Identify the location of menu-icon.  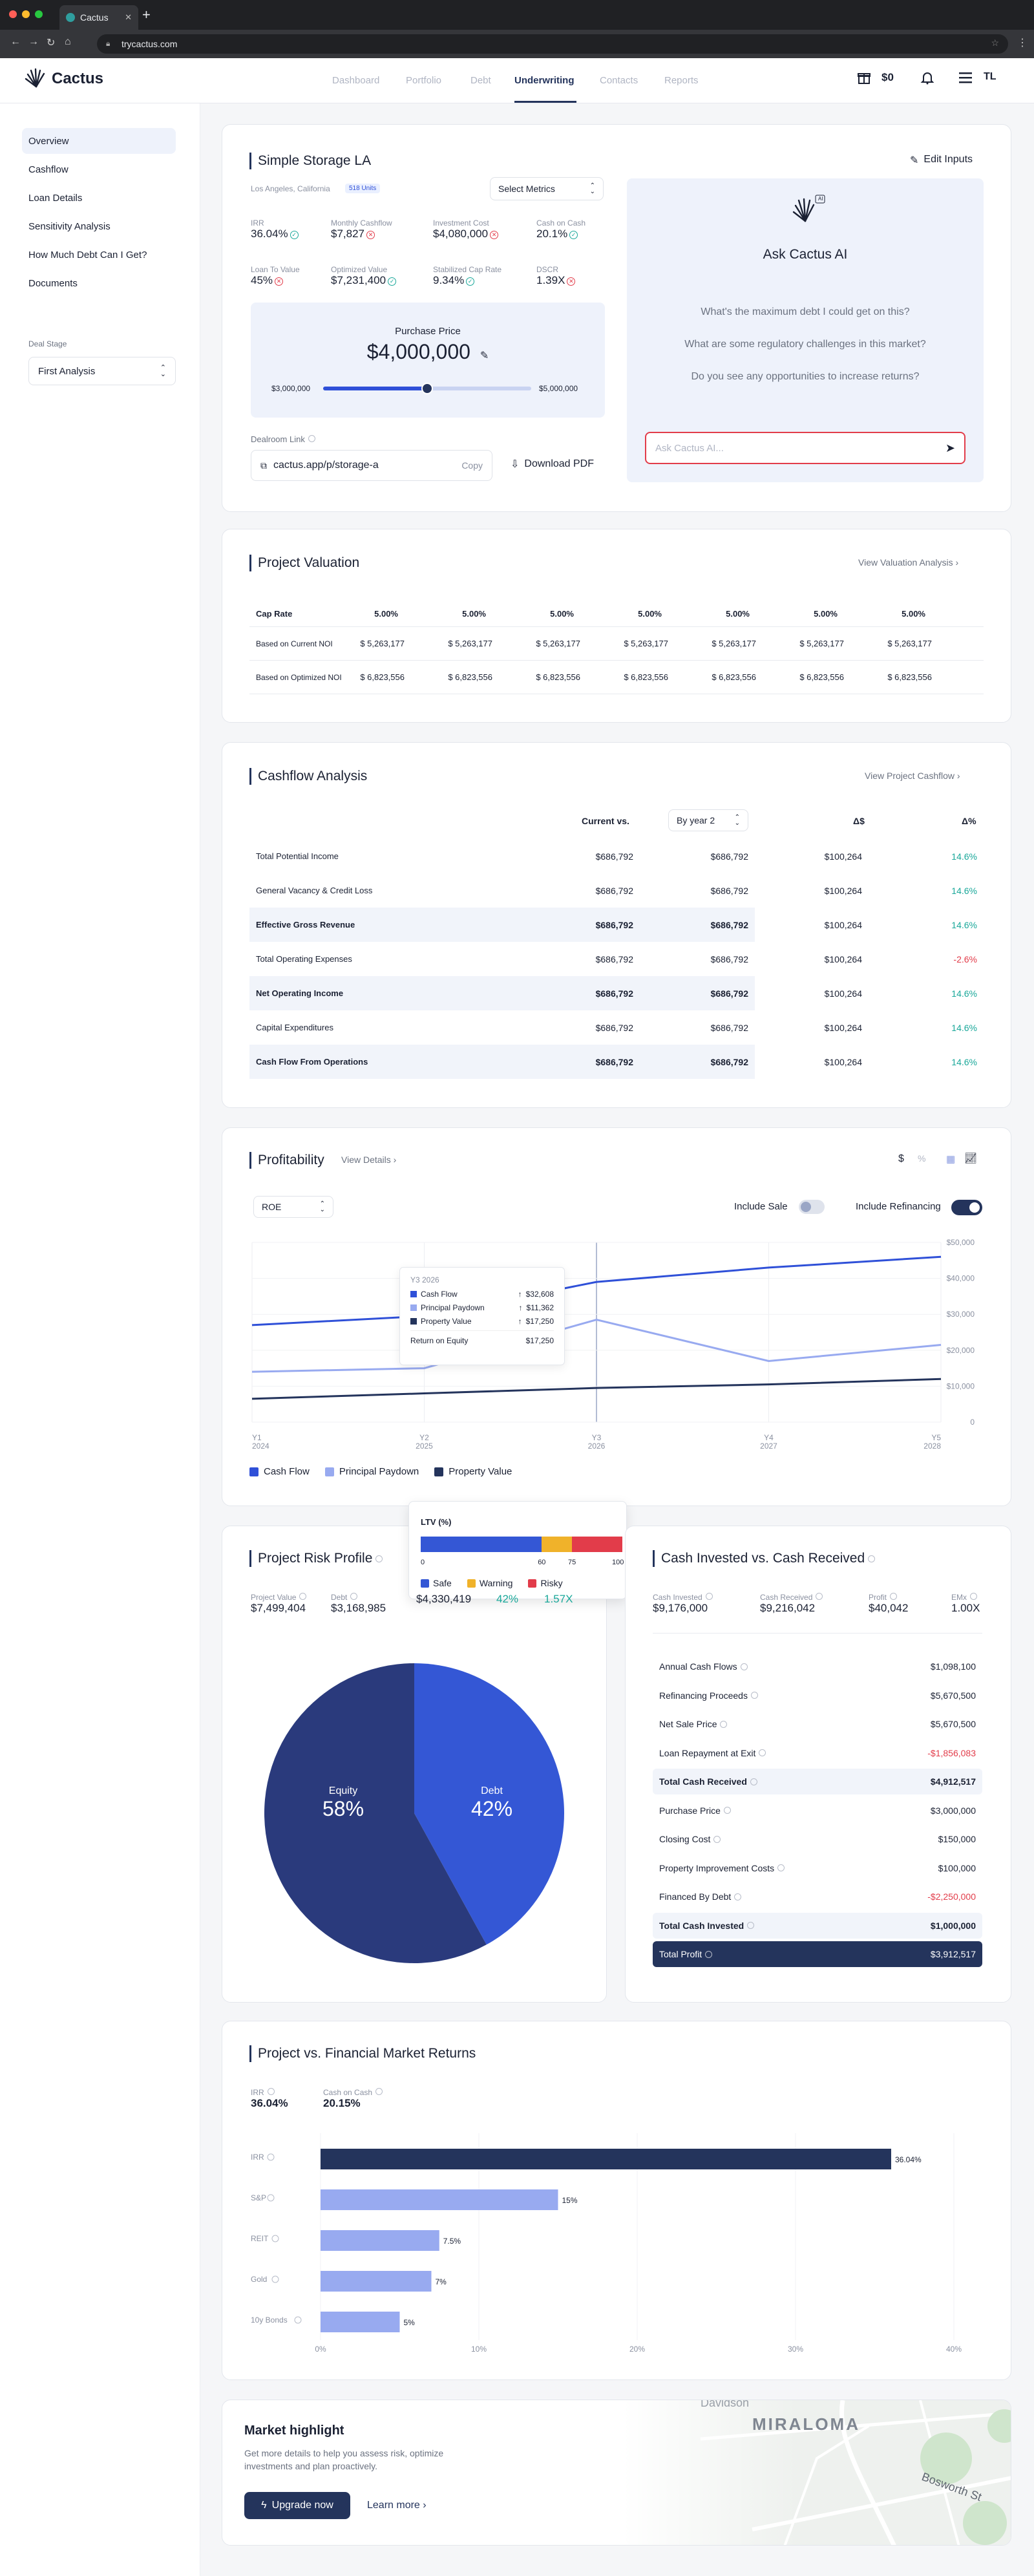
(965, 77).